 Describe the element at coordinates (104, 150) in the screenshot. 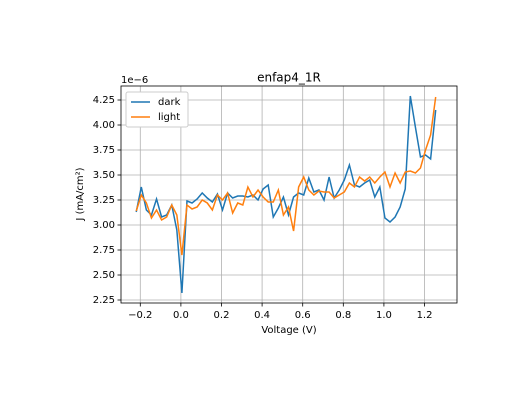

I see `y-tick-label: 3.75` at that location.